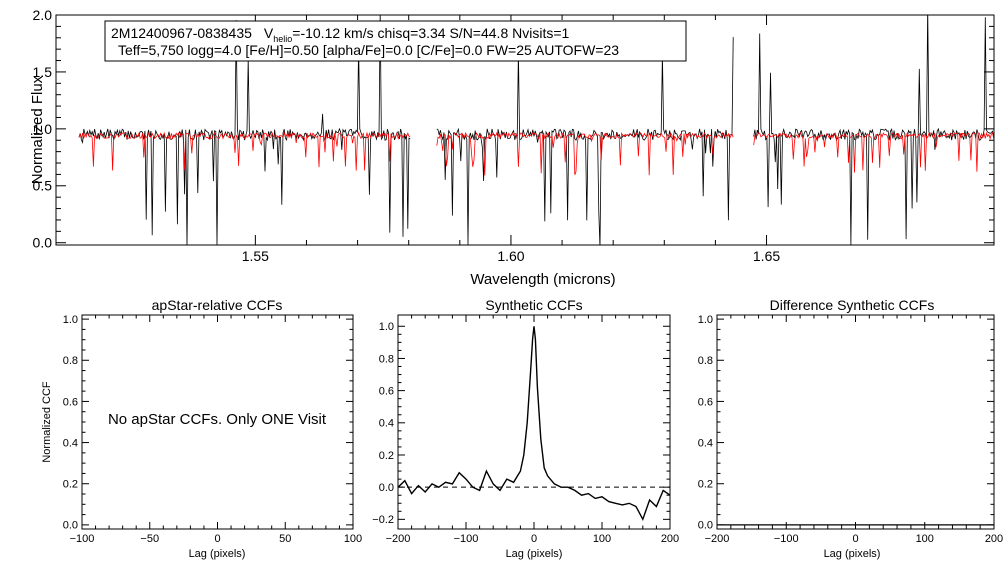 This screenshot has width=1008, height=576. Describe the element at coordinates (534, 554) in the screenshot. I see `synthetic-ccf-x-label: Lag (pixels)` at that location.